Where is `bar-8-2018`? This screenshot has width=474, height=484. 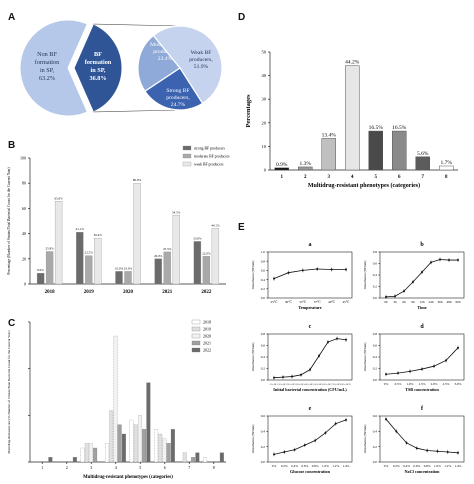
bar-8-2018 is located at coordinates (205, 460).